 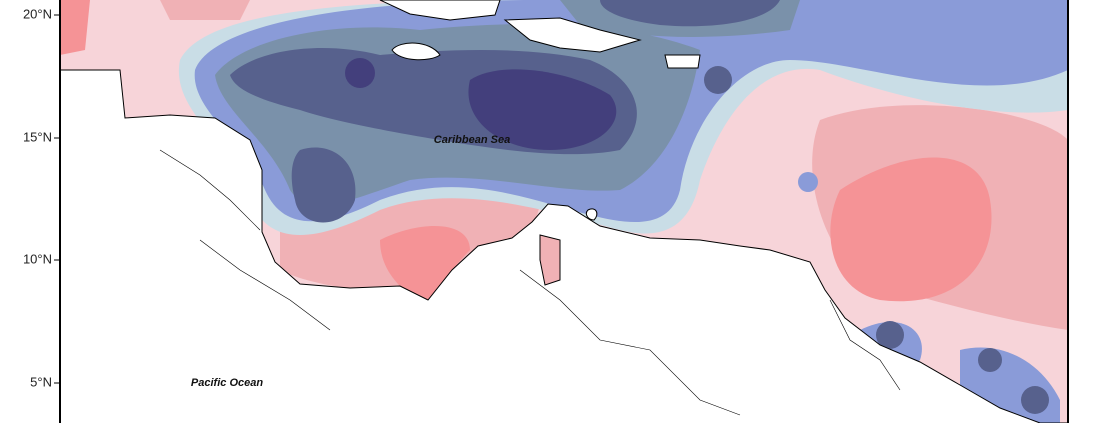 I want to click on latitude-label: 5°N, so click(x=41, y=381).